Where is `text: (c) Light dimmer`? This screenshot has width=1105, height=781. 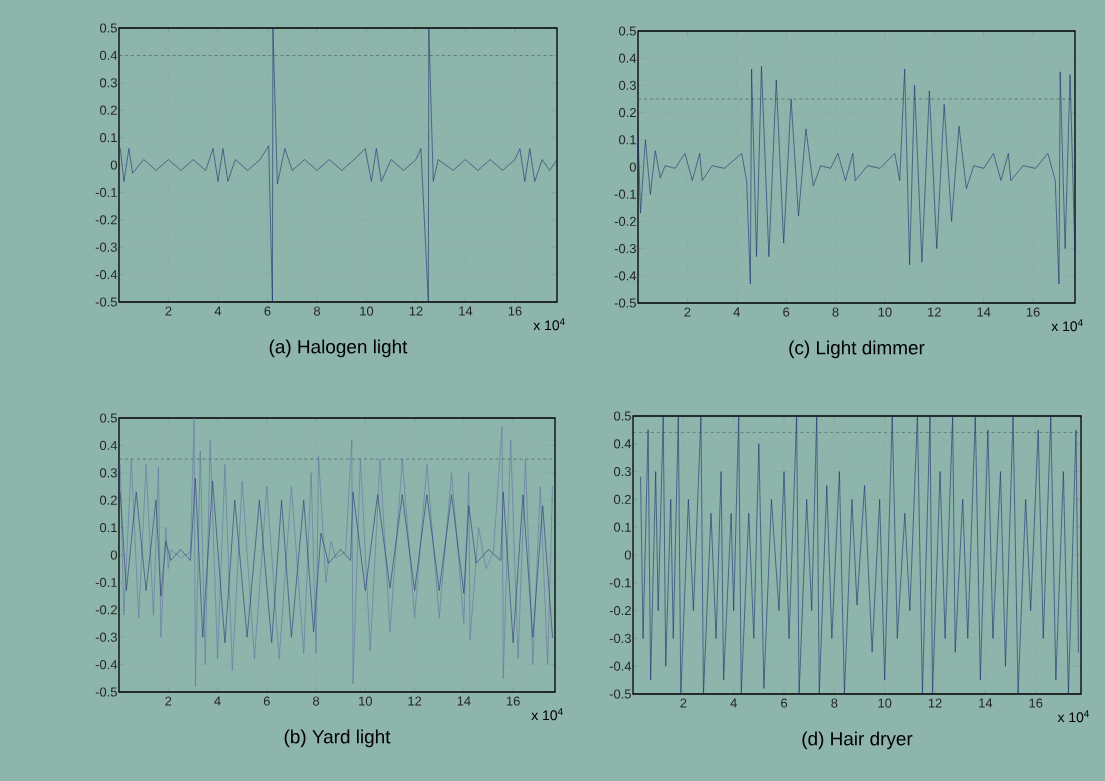
text: (c) Light dimmer is located at coordinates (857, 349).